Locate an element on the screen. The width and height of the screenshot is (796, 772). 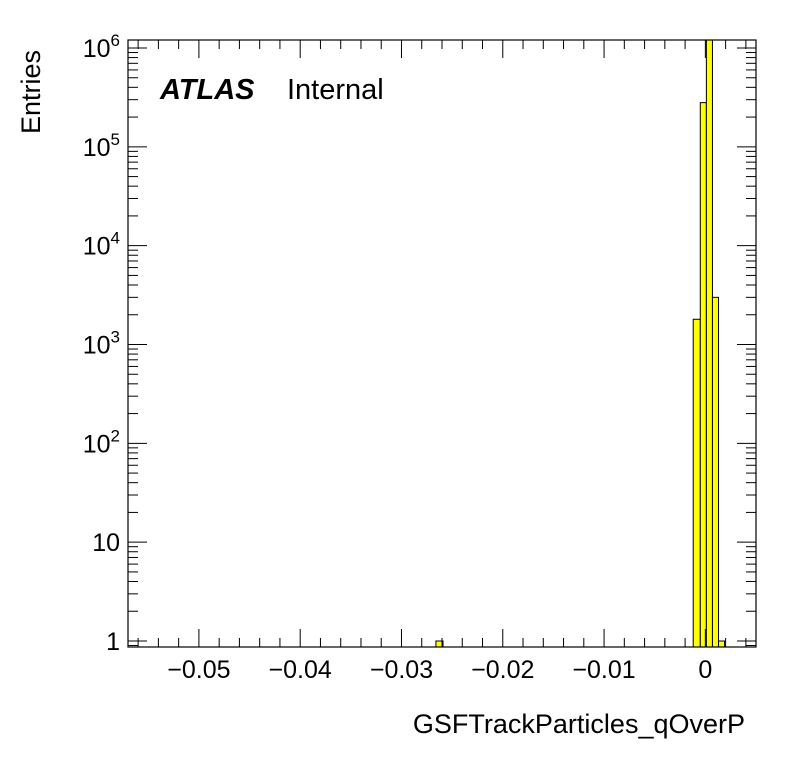
atlas-status-label: Internal is located at coordinates (335, 90).